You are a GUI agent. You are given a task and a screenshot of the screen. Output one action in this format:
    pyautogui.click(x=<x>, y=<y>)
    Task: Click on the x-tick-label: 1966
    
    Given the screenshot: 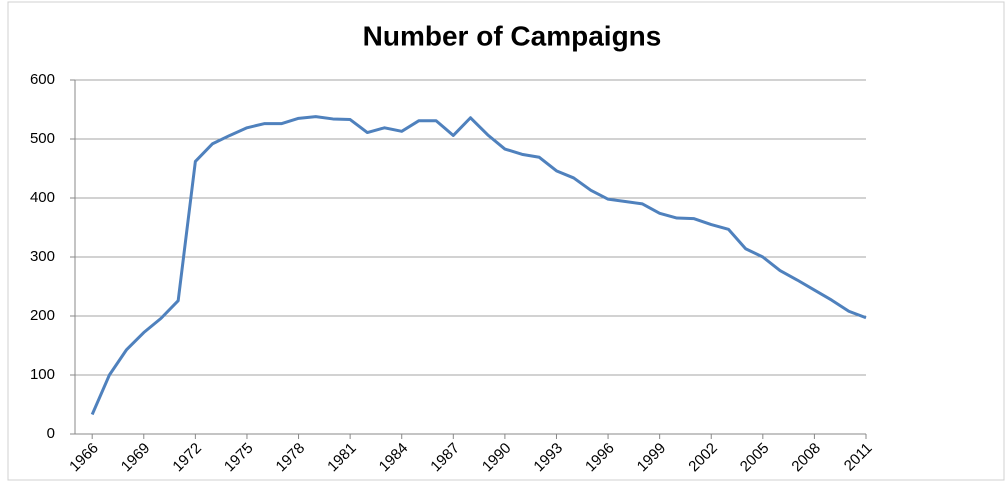 What is the action you would take?
    pyautogui.click(x=84, y=458)
    